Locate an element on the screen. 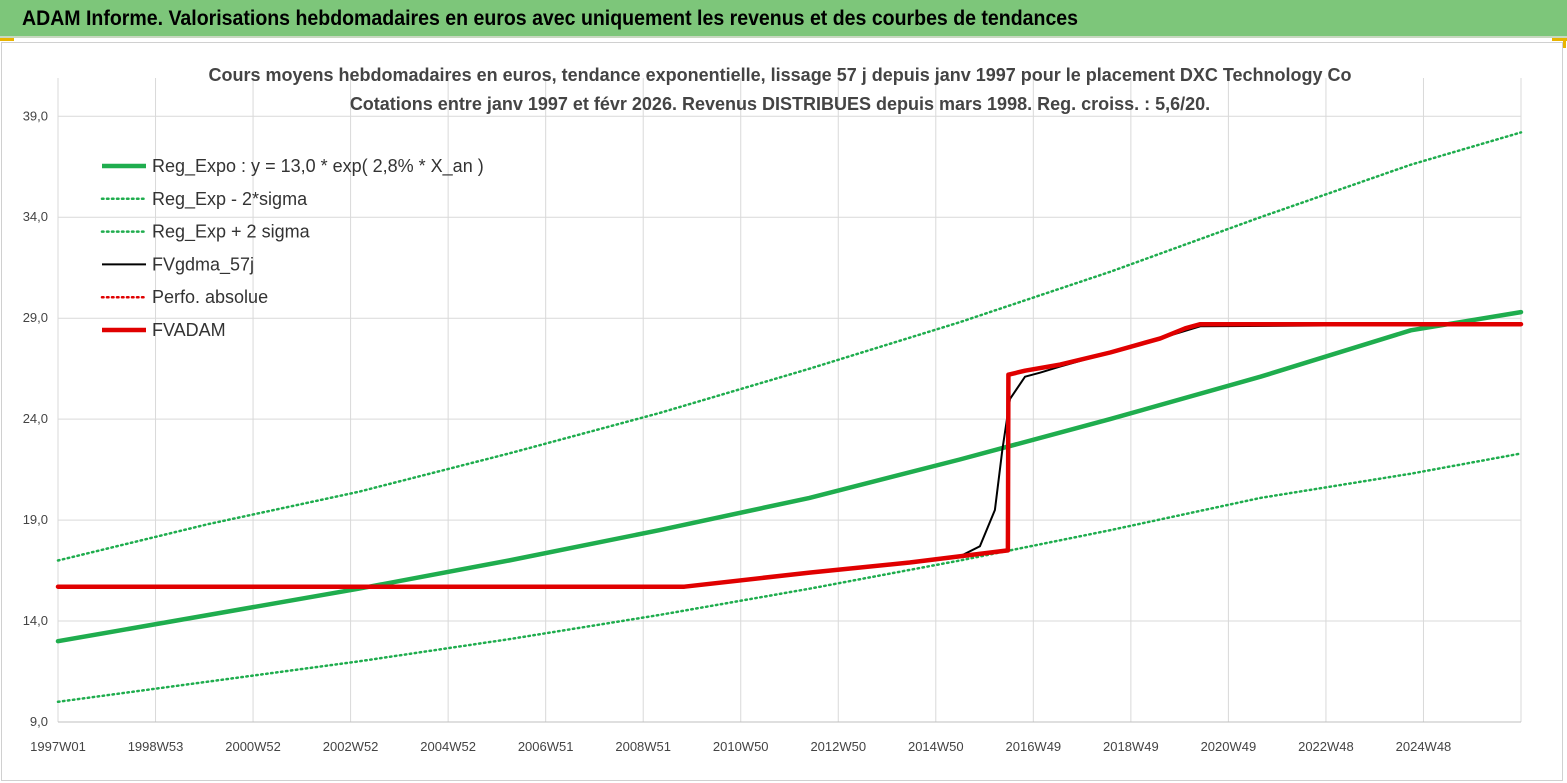  legend-label: Reg_Exp + 2 sigma is located at coordinates (231, 232).